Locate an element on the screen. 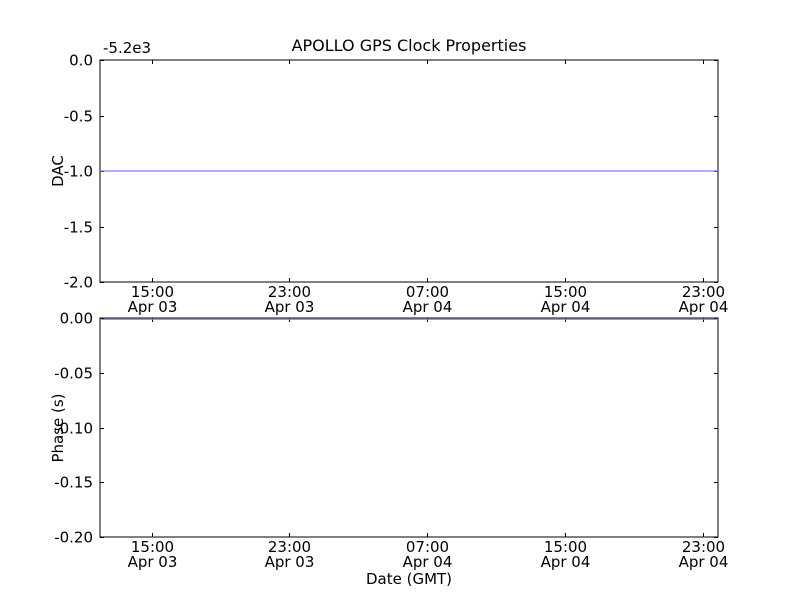  y-tick-label: -0.15 is located at coordinates (73, 483).